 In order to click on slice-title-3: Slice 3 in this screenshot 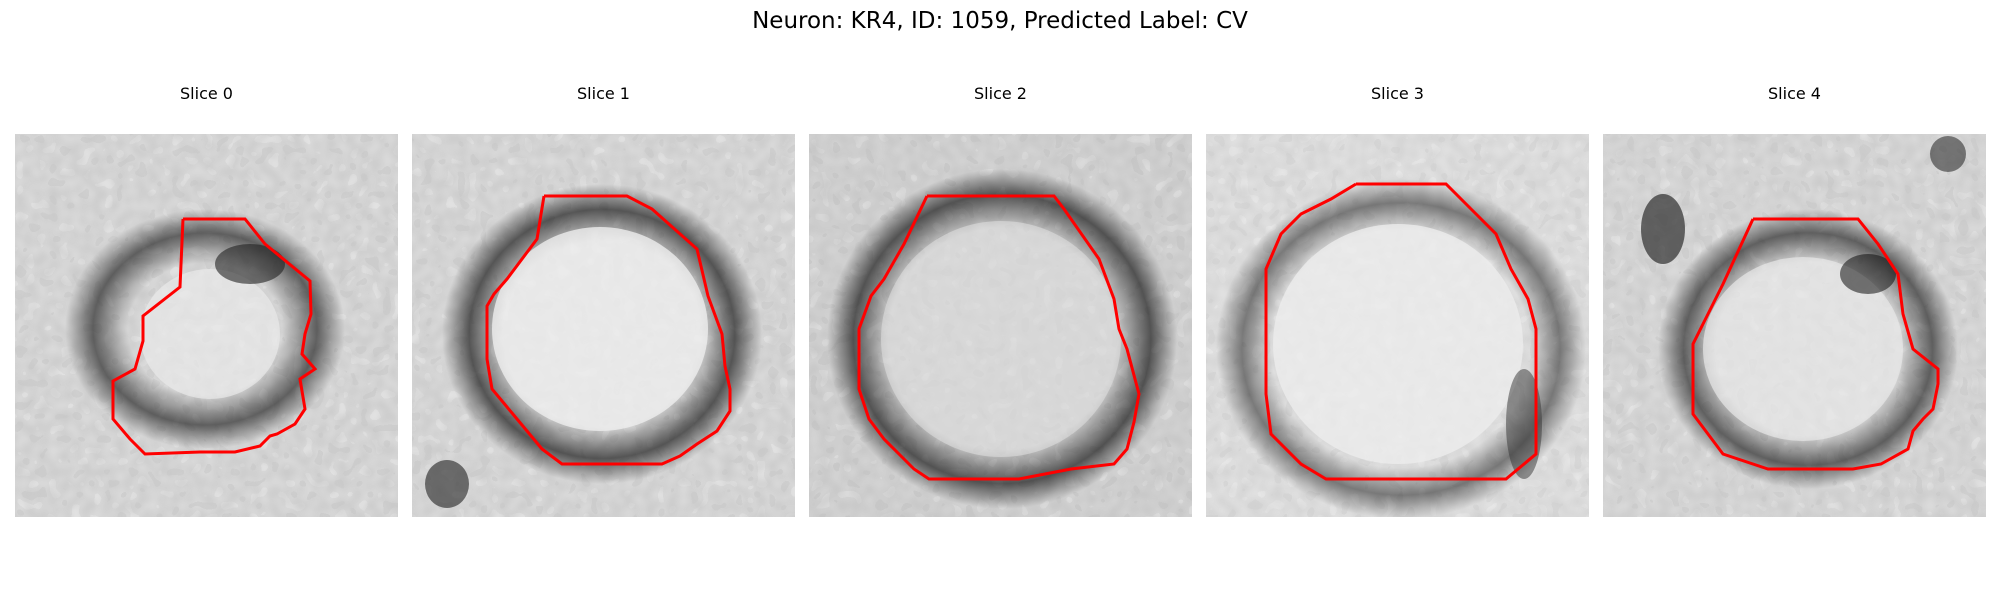, I will do `click(1397, 93)`.